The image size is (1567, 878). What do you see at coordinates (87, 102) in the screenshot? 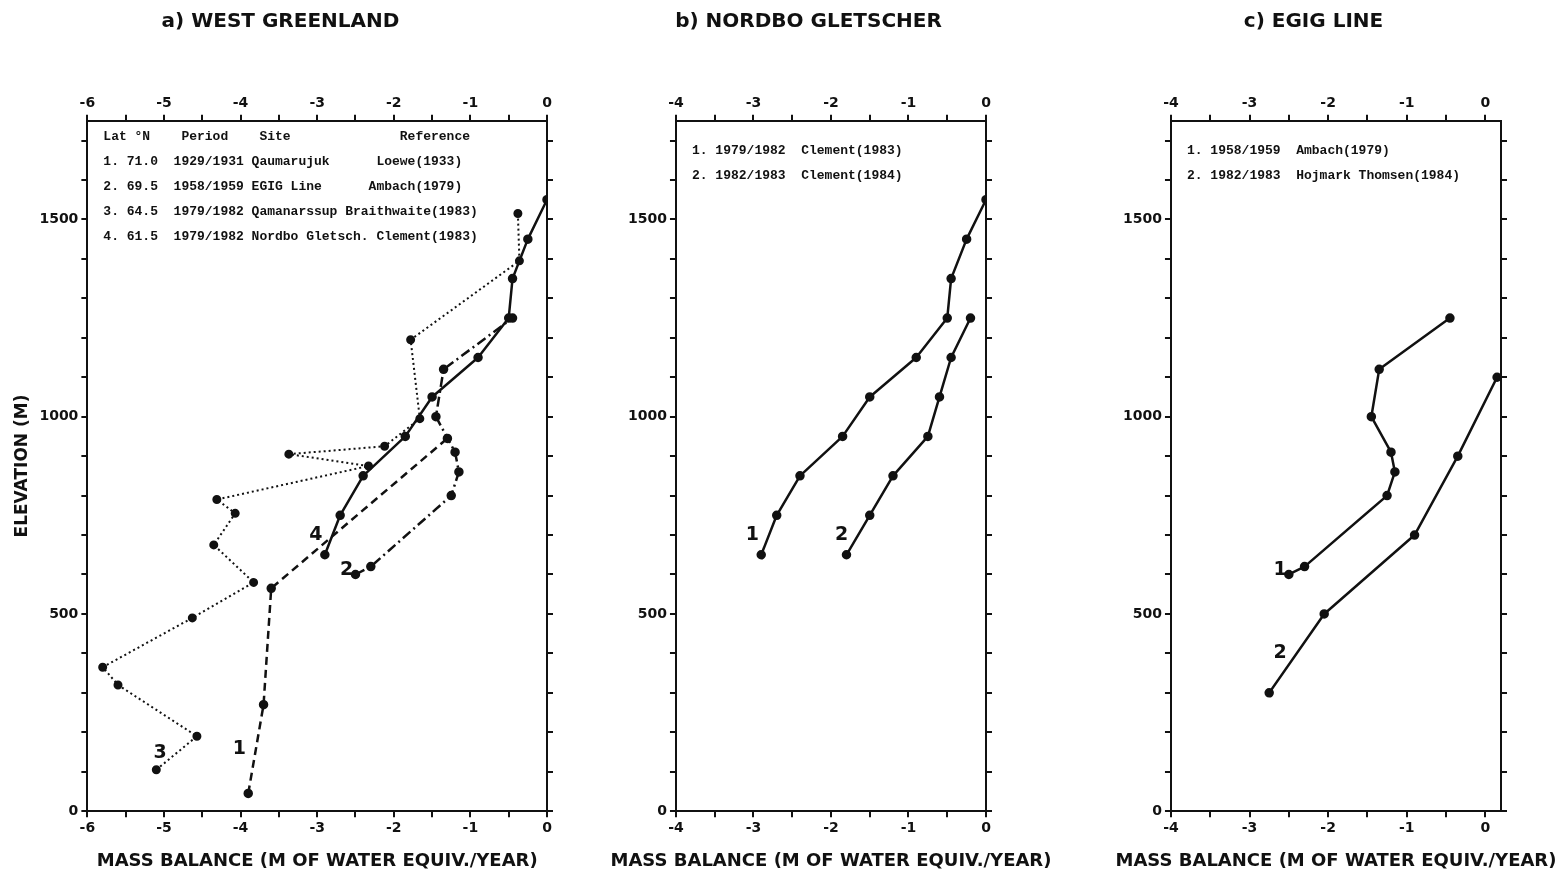
I see `x2-tick-label: -6` at bounding box center [87, 102].